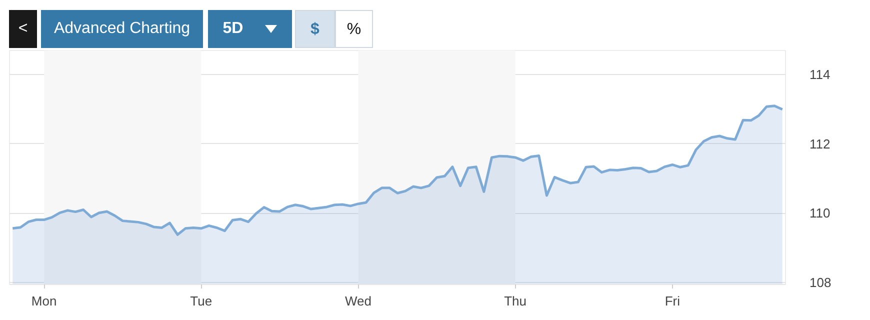  What do you see at coordinates (122, 29) in the screenshot?
I see `text: Advanced Charting` at bounding box center [122, 29].